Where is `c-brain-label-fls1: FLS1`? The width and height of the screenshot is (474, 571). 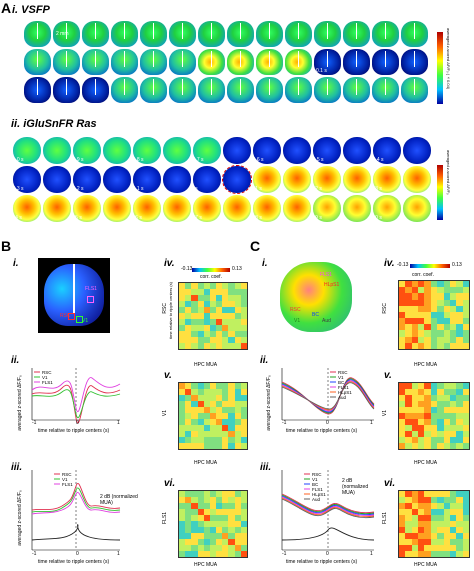
c-brain-label-fls1: FLS1 is located at coordinates (326, 275).